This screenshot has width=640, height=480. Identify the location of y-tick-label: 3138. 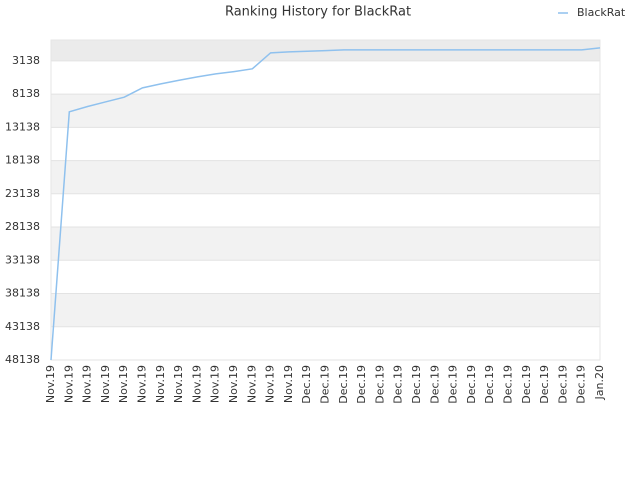
(26, 60).